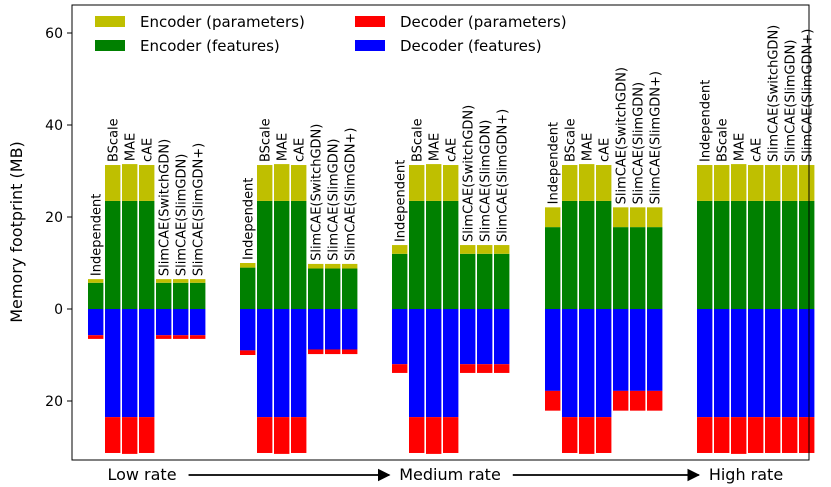 This screenshot has height=487, width=831. I want to click on bar-g4-slimcae-switchgdn-decoder-features, so click(621, 350).